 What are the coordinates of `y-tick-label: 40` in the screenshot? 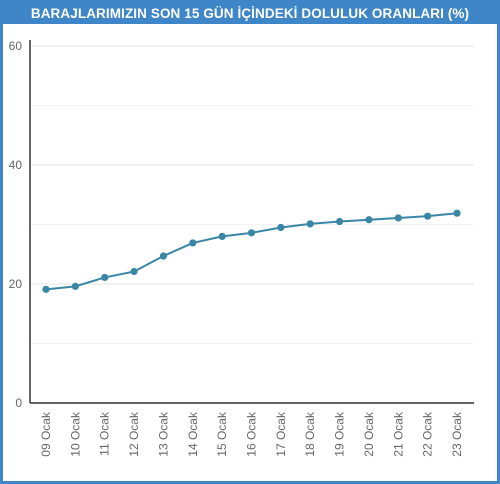 It's located at (16, 165).